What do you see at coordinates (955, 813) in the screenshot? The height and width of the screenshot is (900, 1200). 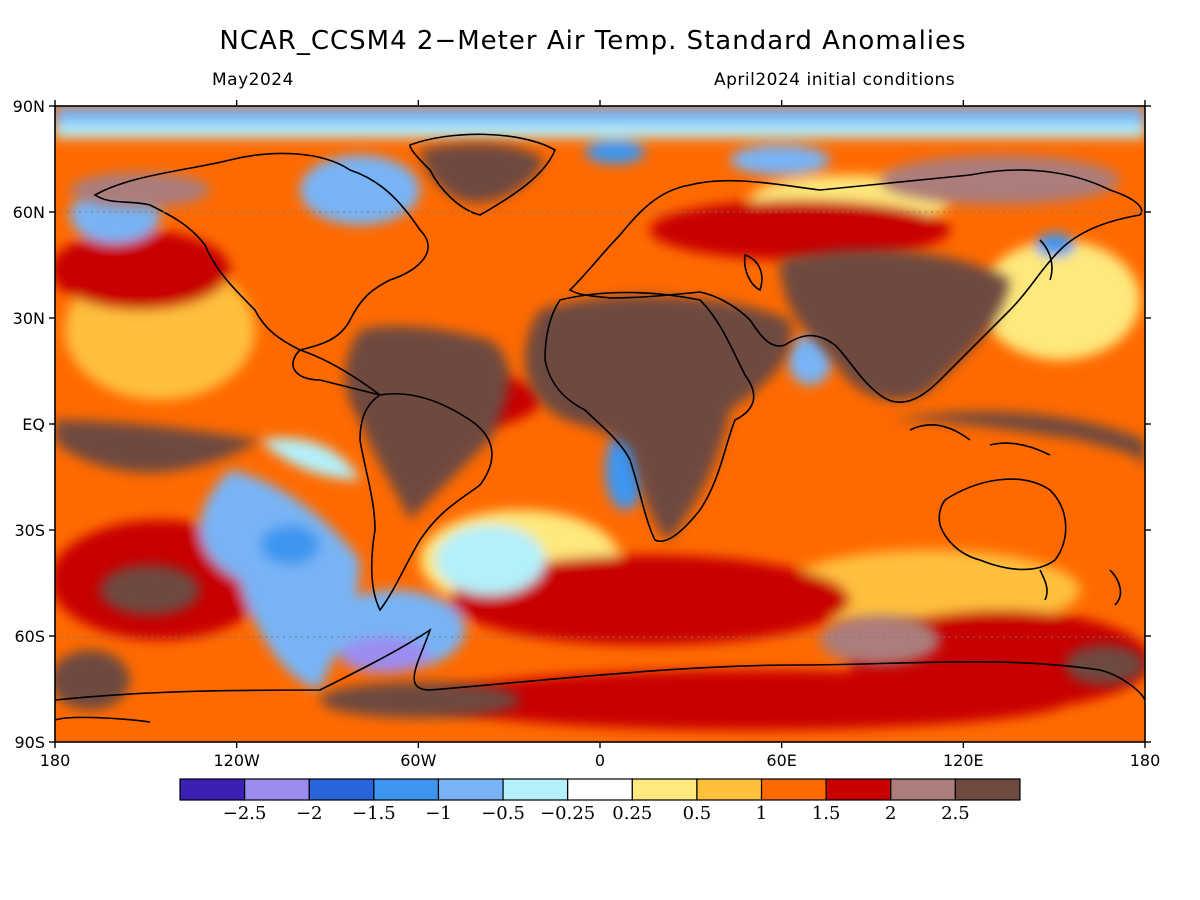 I see `colorbar-tick-label: 2.5` at bounding box center [955, 813].